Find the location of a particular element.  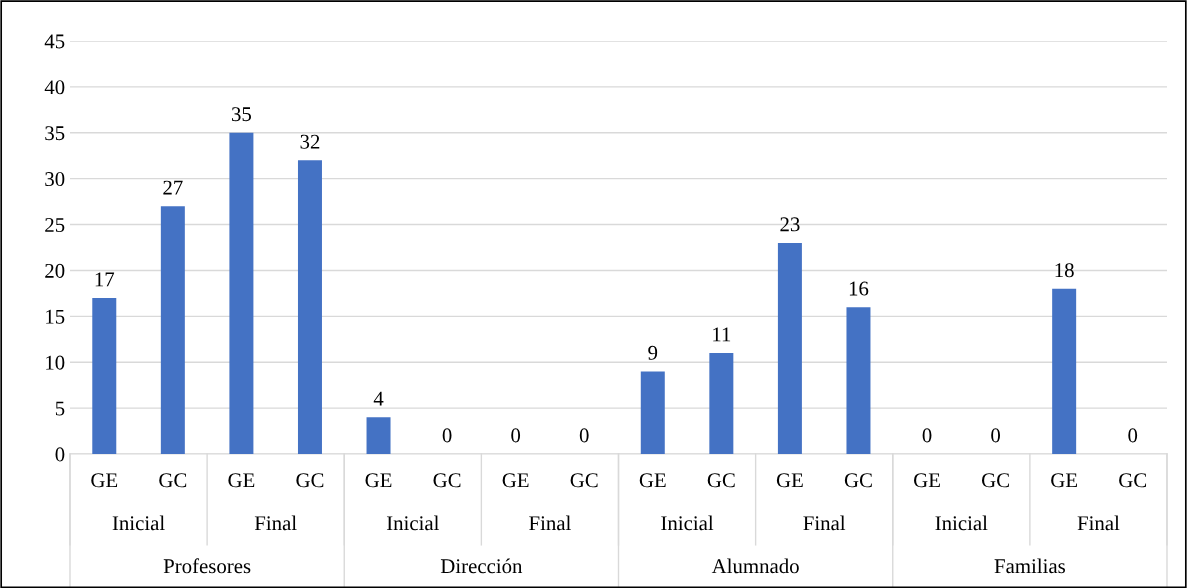

data-label: 23 is located at coordinates (790, 224).